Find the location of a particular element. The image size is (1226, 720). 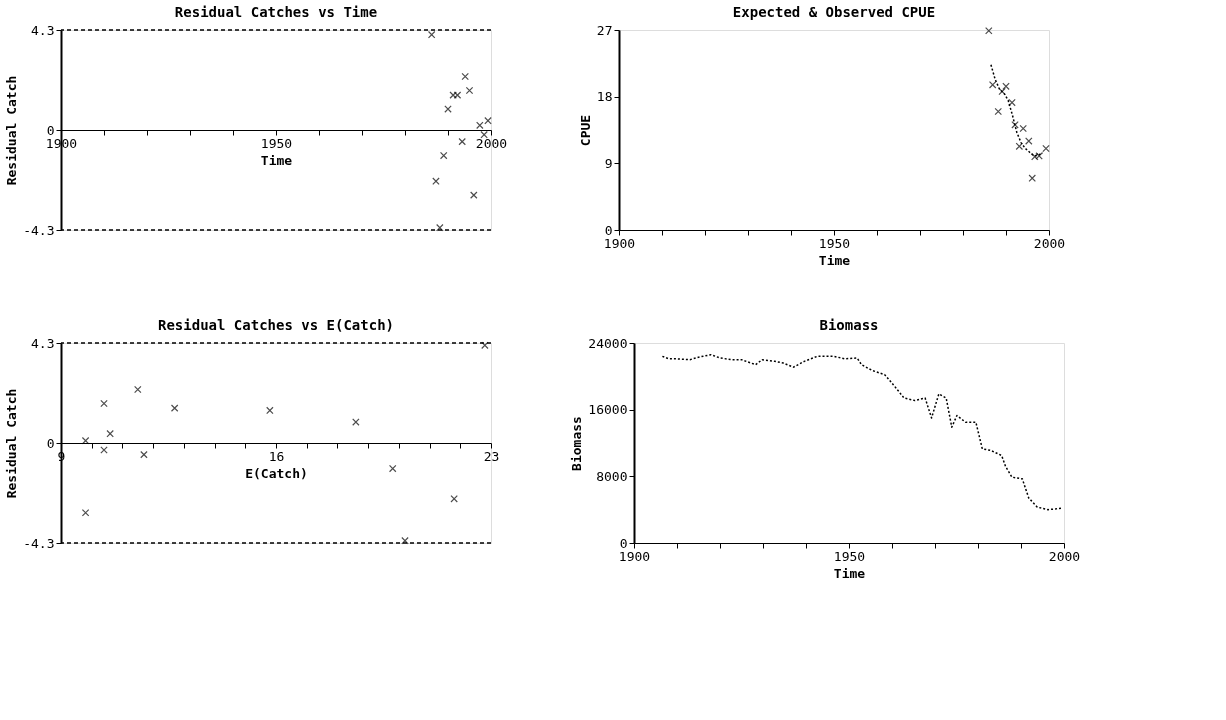

chart-title: Residual Catches vs E(Catch) is located at coordinates (276, 325).